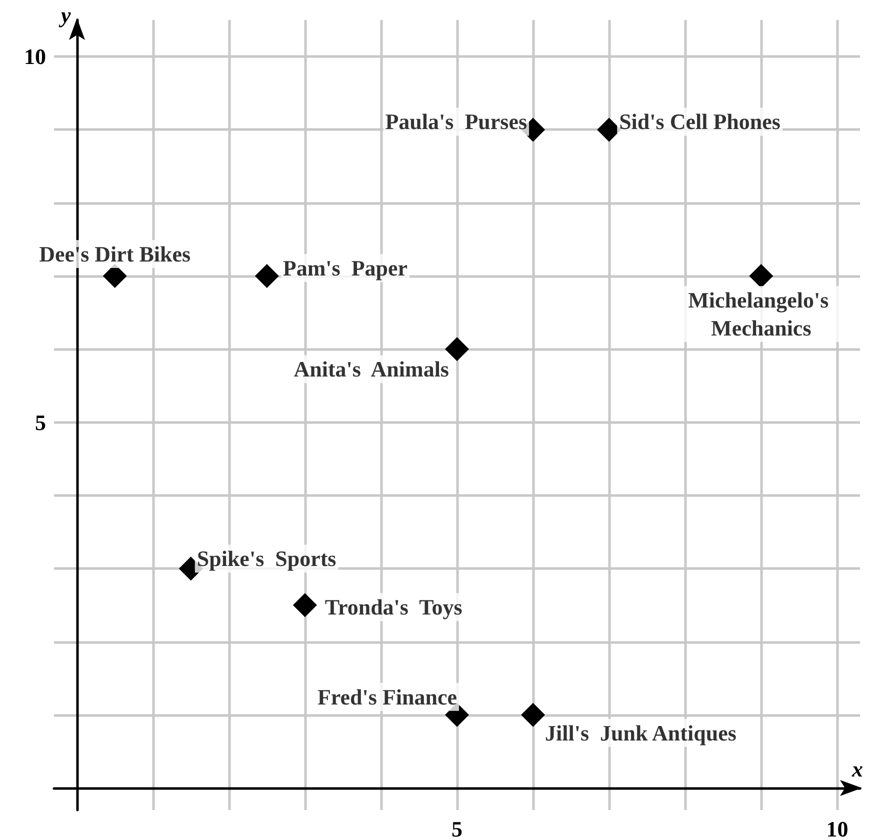 Image resolution: width=881 pixels, height=840 pixels. I want to click on annotation: Tronda's Toys, so click(393, 607).